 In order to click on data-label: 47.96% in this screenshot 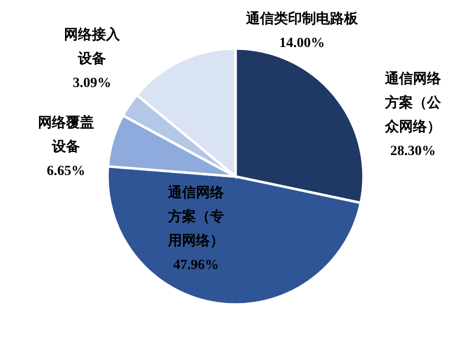, I will do `click(196, 265)`.